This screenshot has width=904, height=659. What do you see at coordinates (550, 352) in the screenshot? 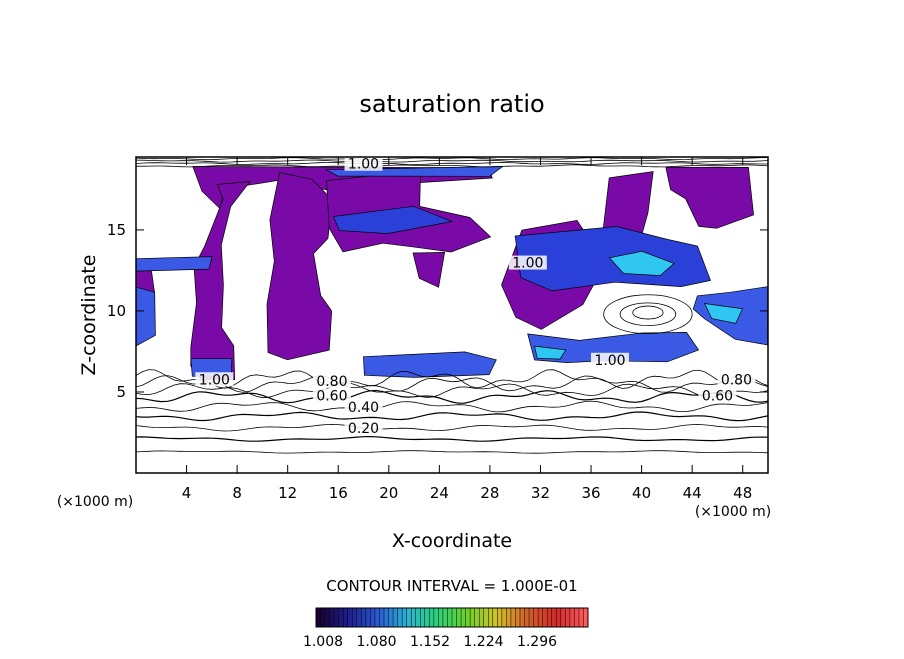
I see `fill-region-cyan` at bounding box center [550, 352].